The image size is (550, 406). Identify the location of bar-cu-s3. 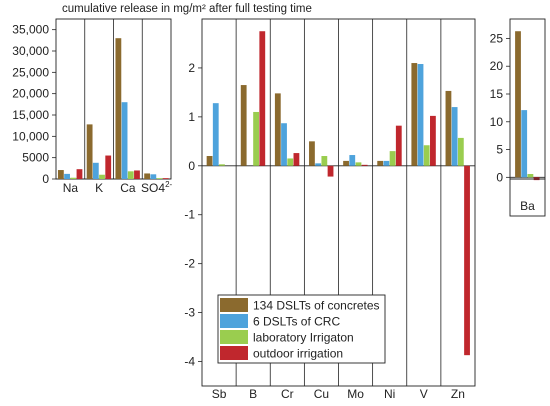
(324, 161).